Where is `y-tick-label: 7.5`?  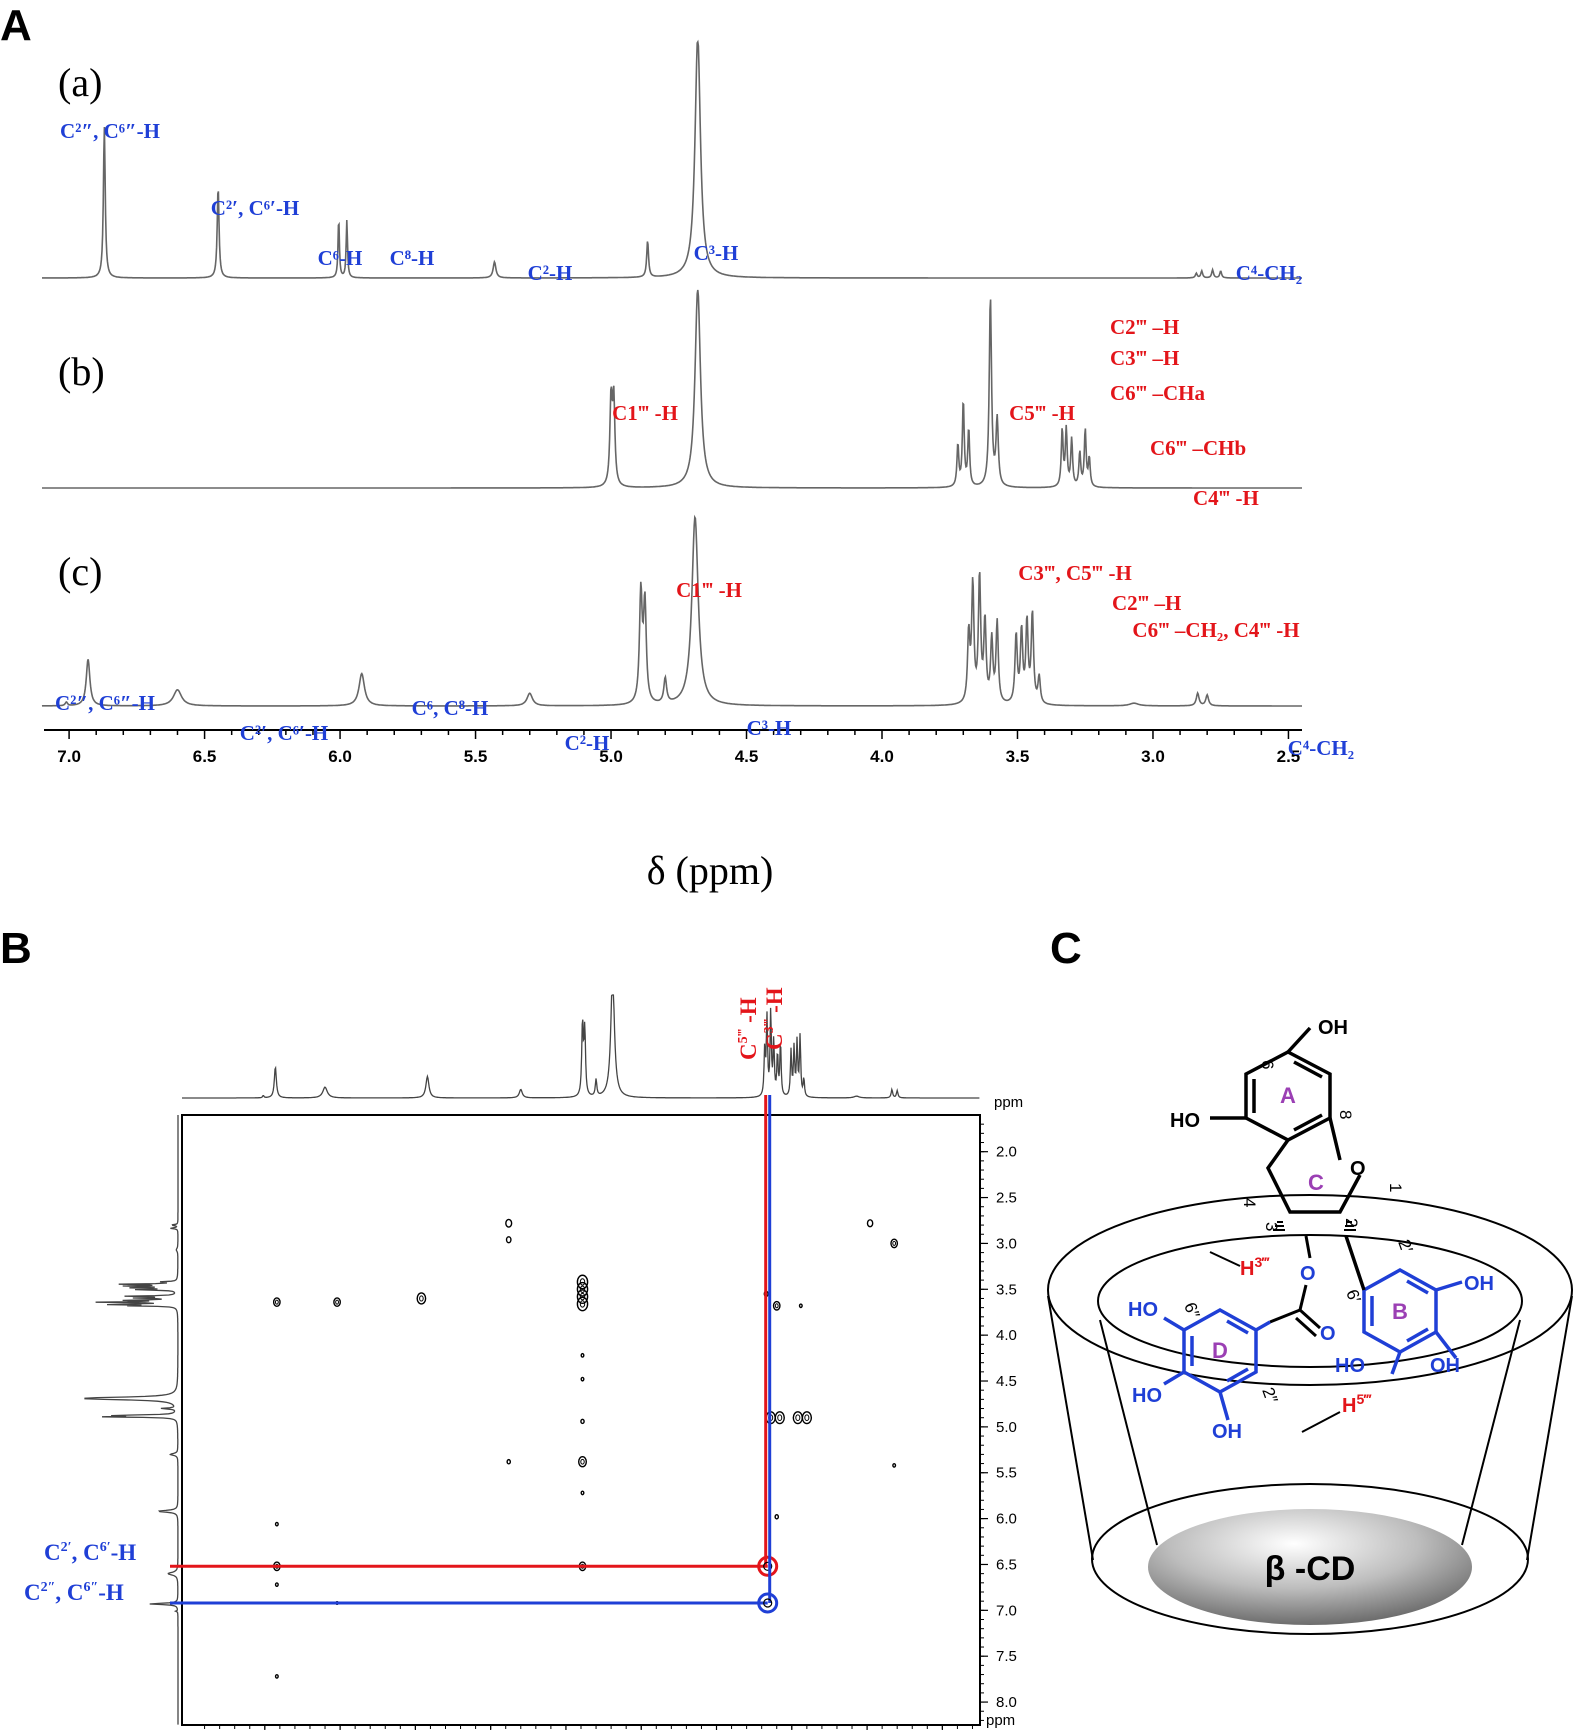
y-tick-label: 7.5 is located at coordinates (1006, 1656).